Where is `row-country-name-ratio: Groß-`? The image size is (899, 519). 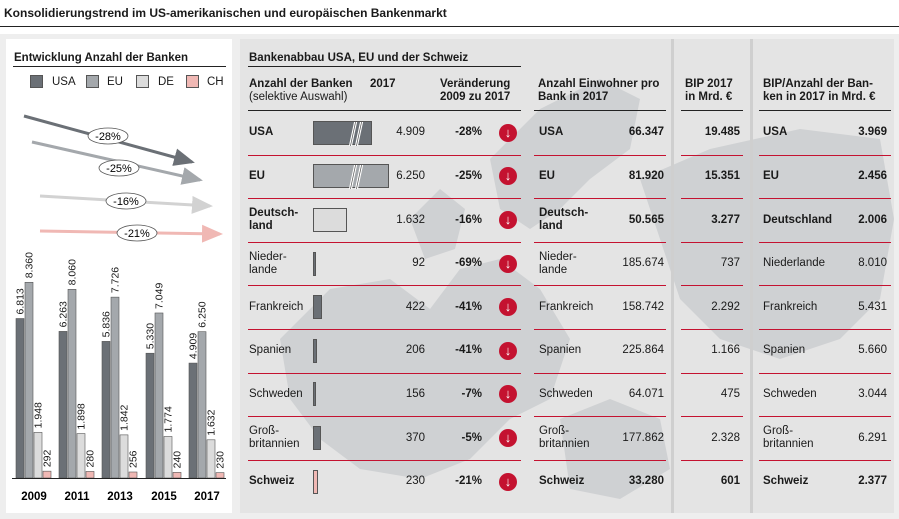
row-country-name-ratio: Groß- is located at coordinates (778, 431).